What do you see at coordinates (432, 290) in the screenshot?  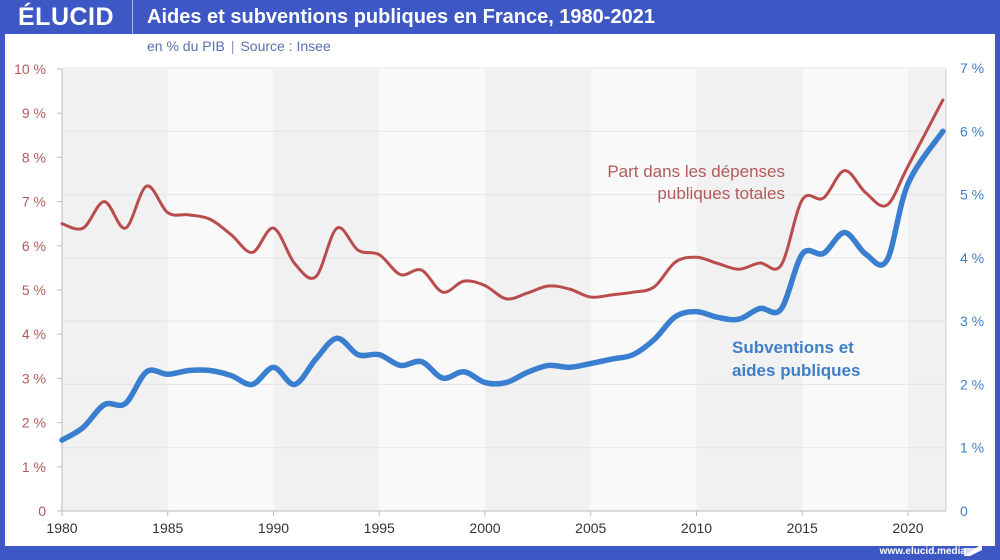 I see `band-1995` at bounding box center [432, 290].